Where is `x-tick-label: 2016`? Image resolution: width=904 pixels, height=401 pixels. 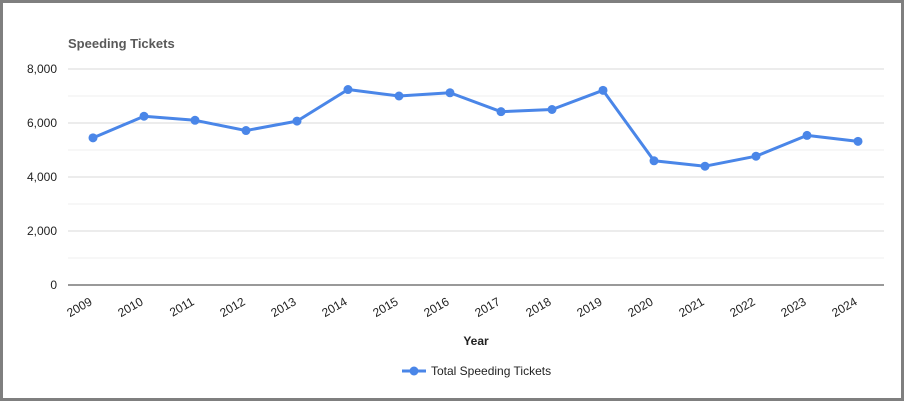
x-tick-label: 2016 is located at coordinates (436, 307).